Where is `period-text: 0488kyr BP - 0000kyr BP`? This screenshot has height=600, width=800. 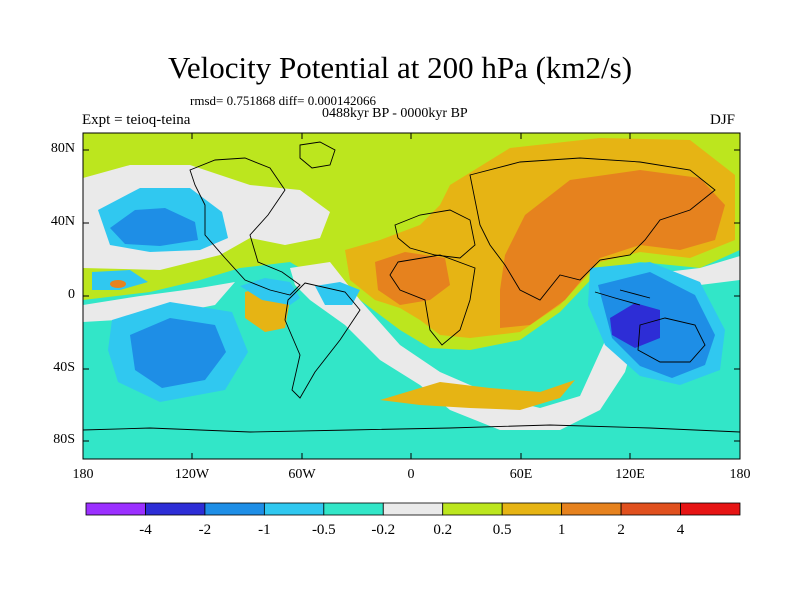
period-text: 0488kyr BP - 0000kyr BP is located at coordinates (395, 113).